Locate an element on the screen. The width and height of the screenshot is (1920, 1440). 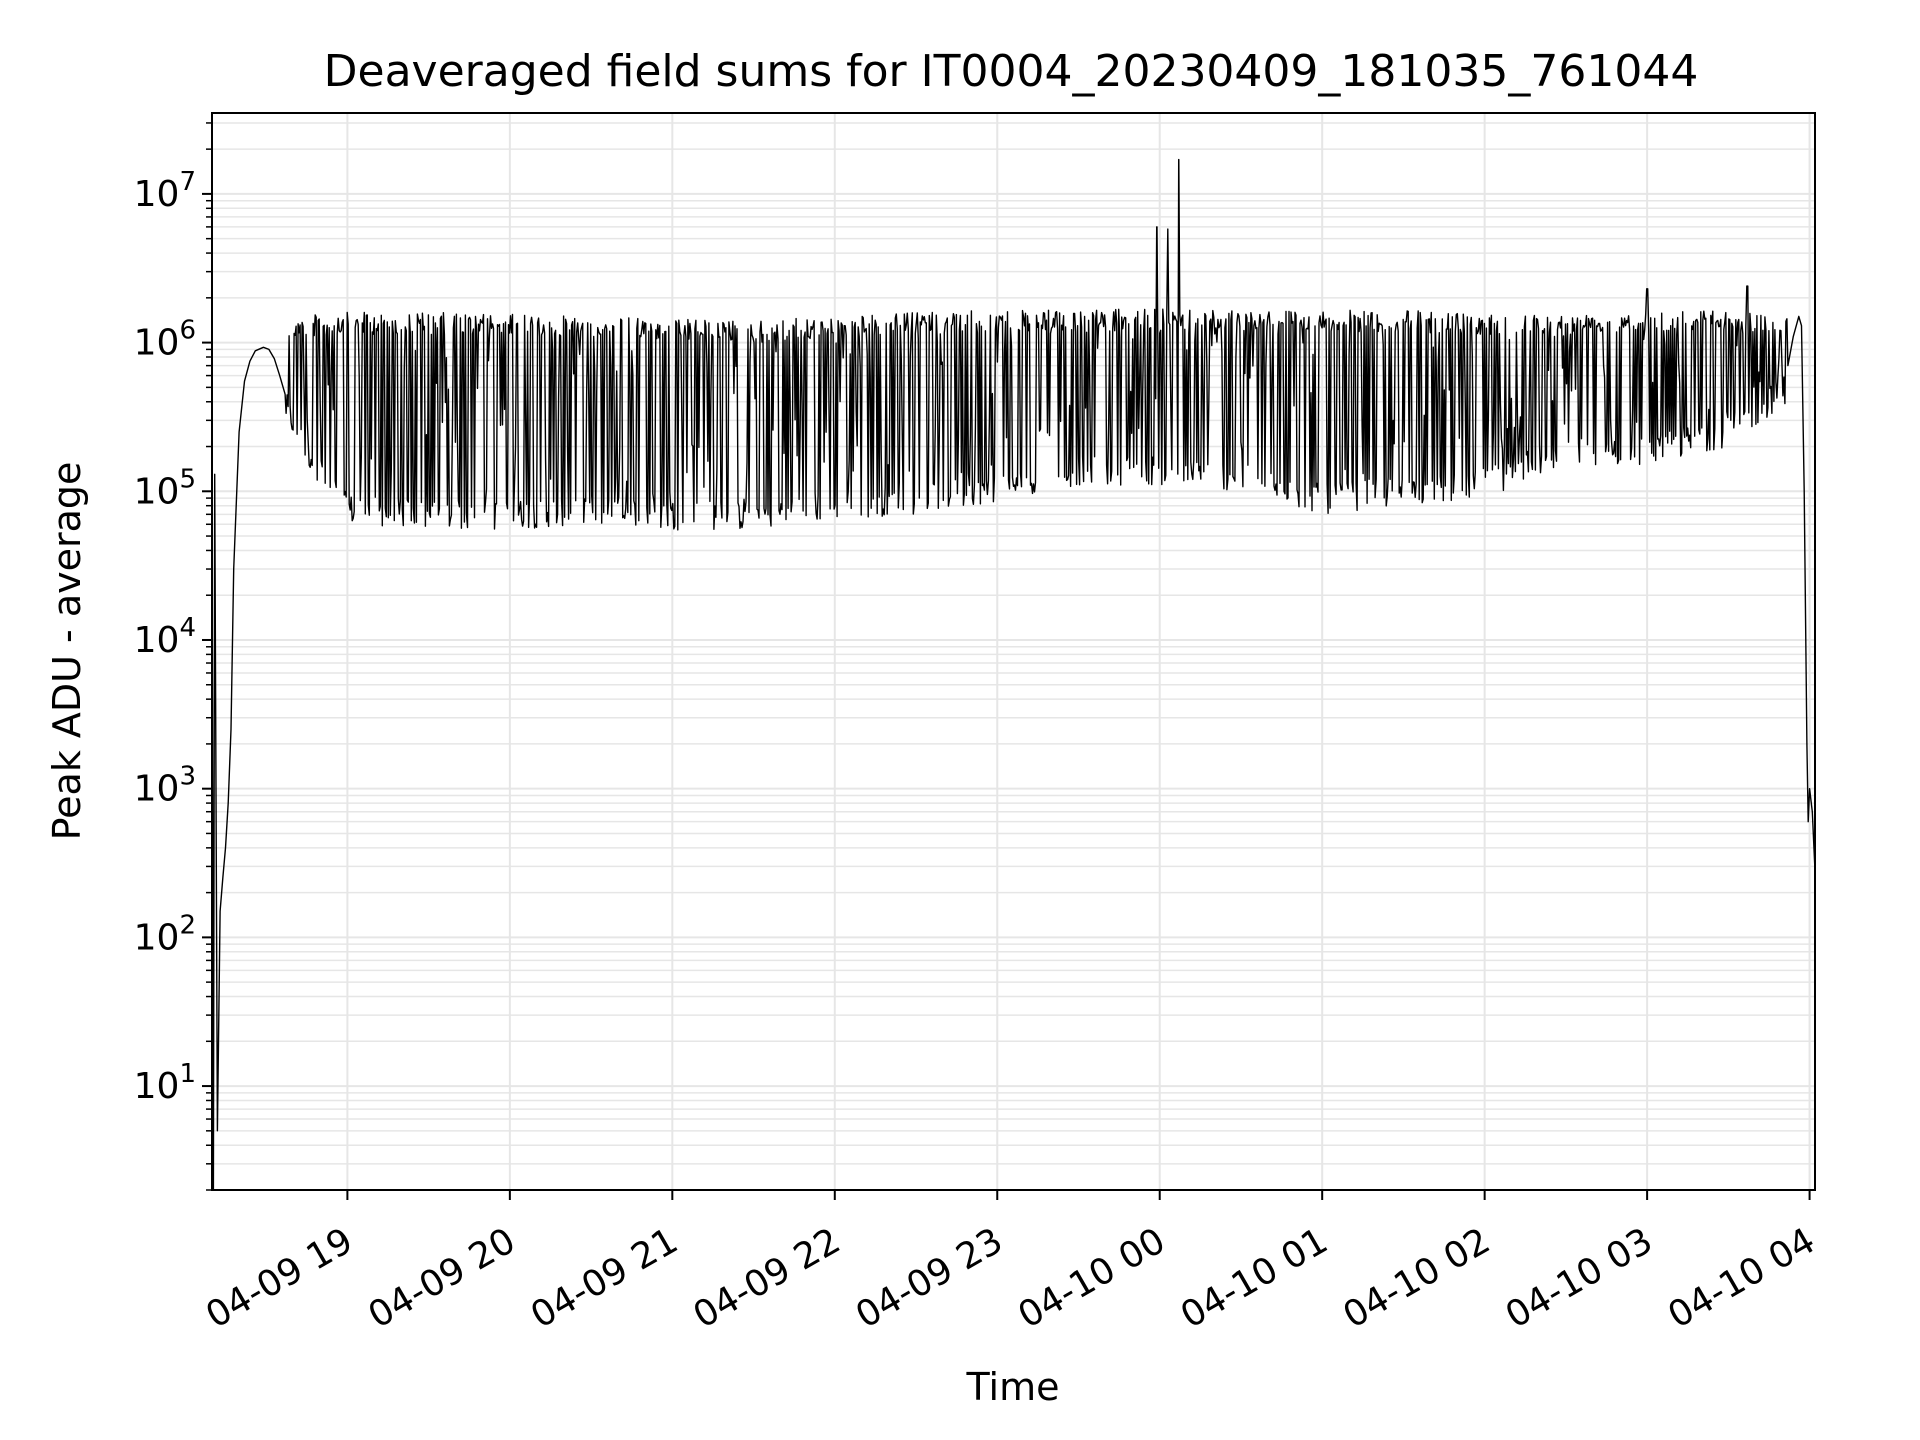
y-tick-label: 10² is located at coordinates (165, 934).